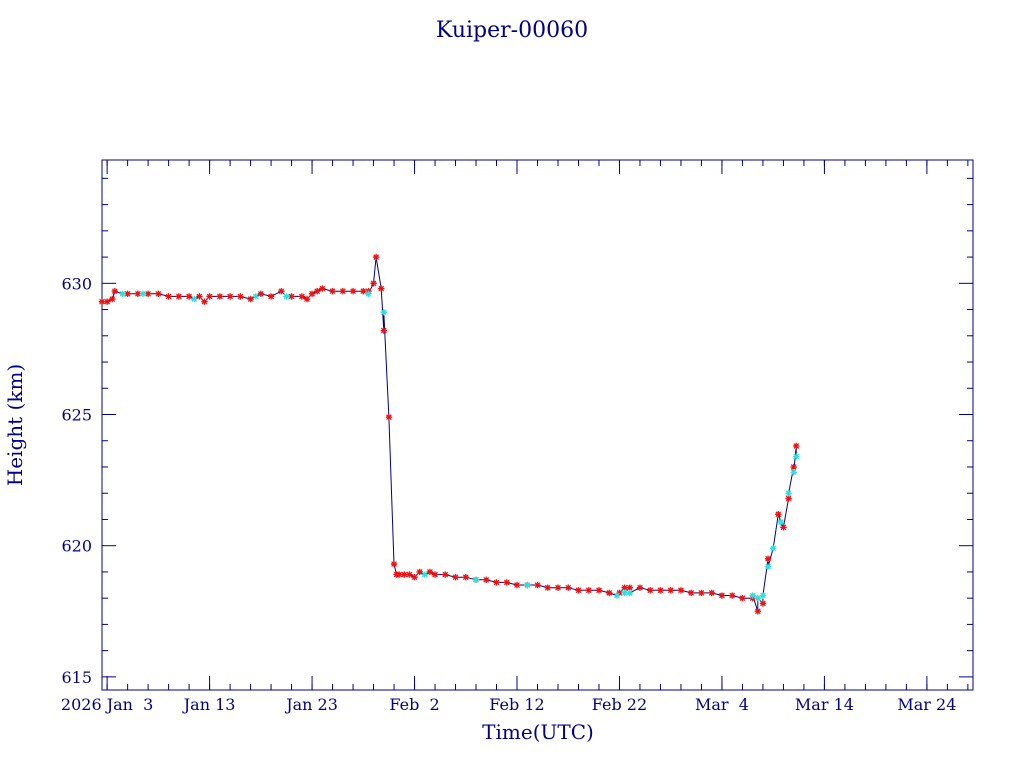  Describe the element at coordinates (722, 704) in the screenshot. I see `x-tick-label: Mar 4` at that location.